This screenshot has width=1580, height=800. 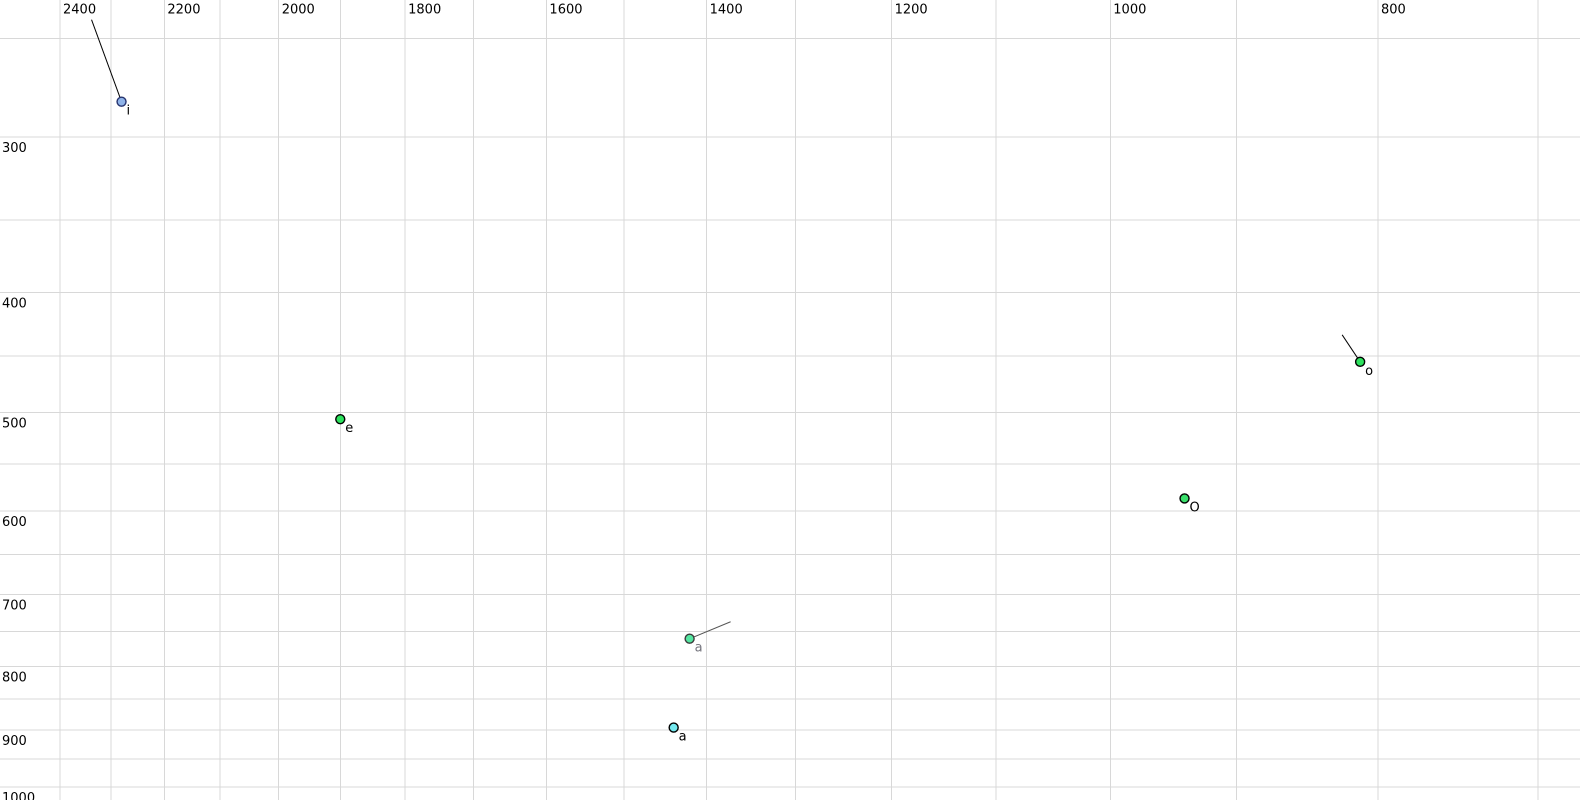 I want to click on y-tick-label-600: 600, so click(x=14, y=522).